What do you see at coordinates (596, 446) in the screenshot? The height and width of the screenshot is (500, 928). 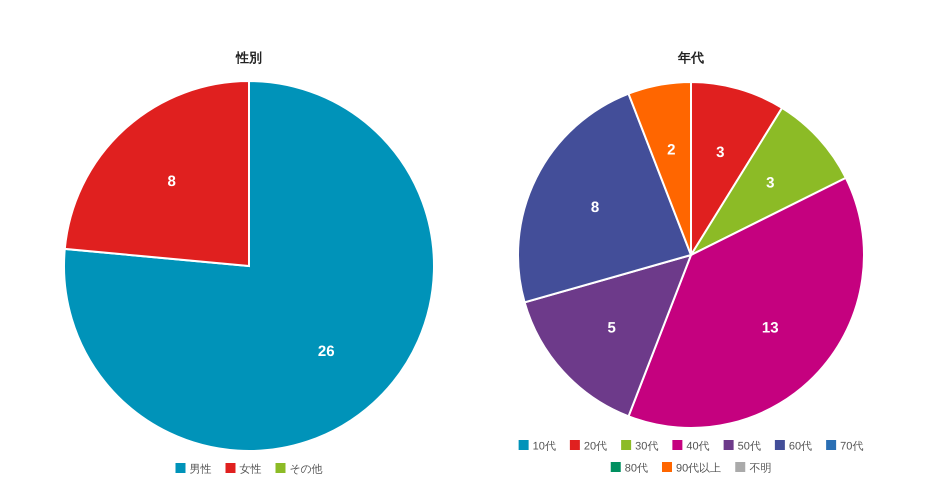 I see `legend-label: 20代` at bounding box center [596, 446].